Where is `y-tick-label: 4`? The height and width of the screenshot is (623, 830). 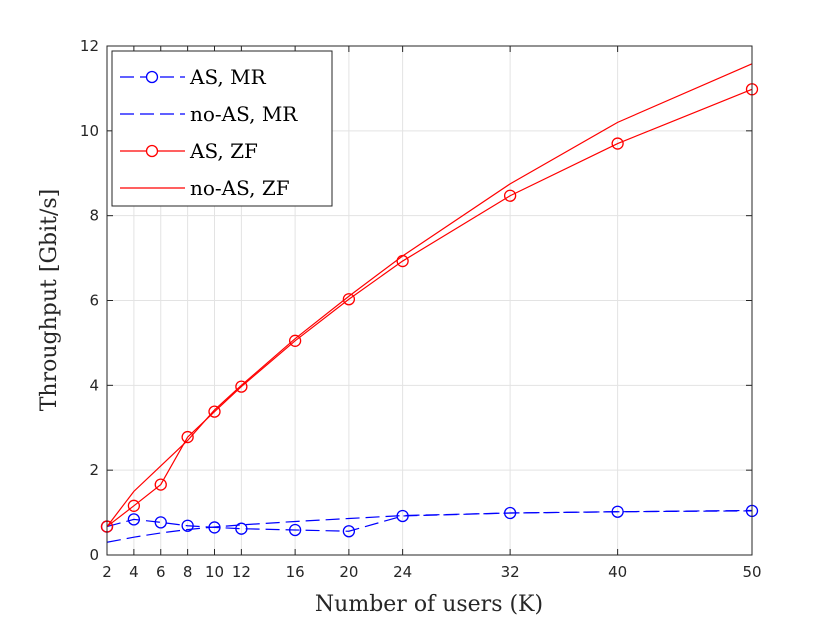 y-tick-label: 4 is located at coordinates (94, 385).